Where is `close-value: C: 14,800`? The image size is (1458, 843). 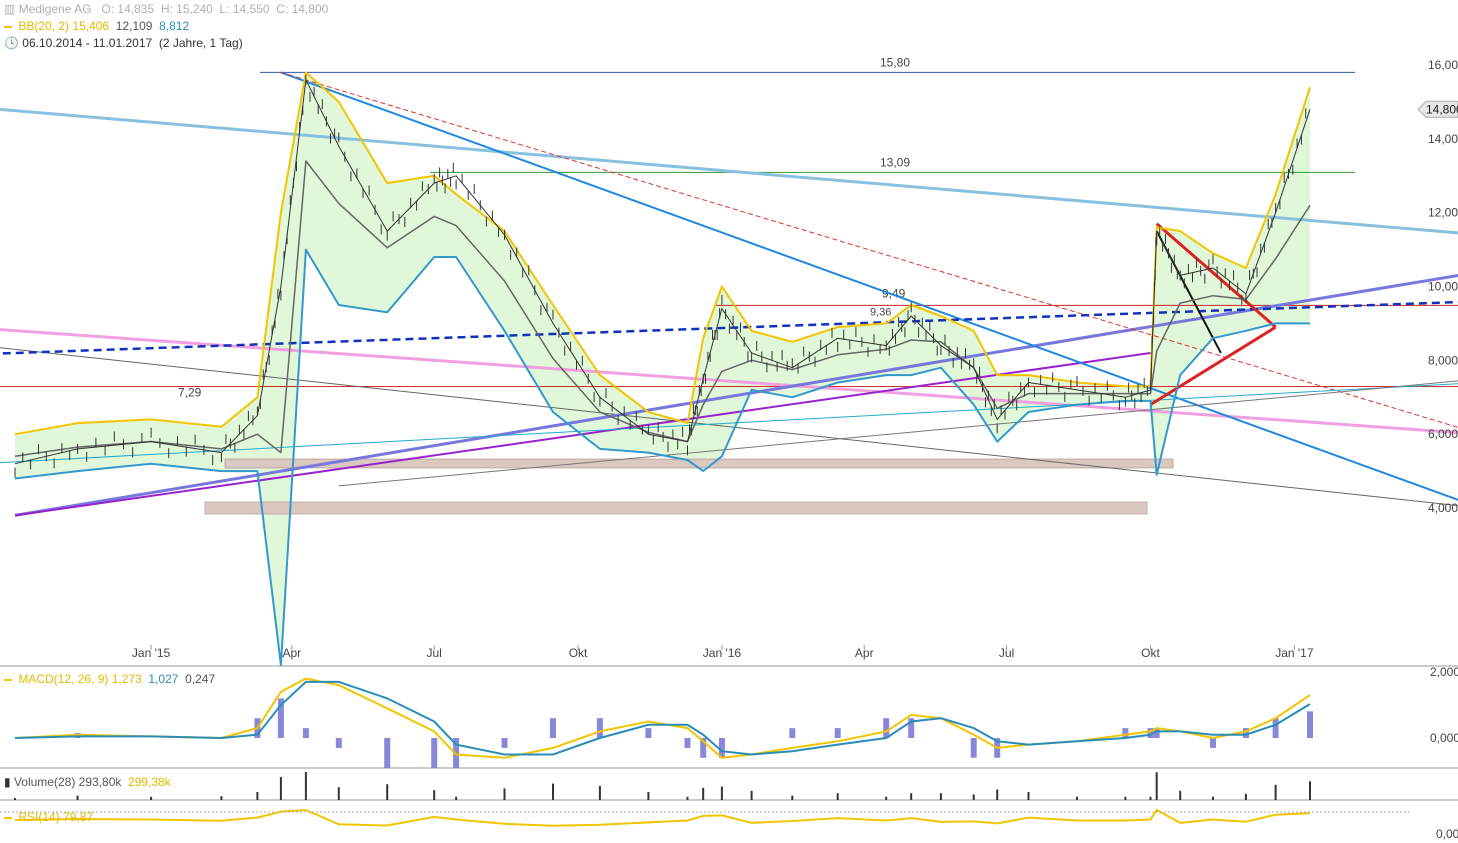 close-value: C: 14,800 is located at coordinates (302, 9).